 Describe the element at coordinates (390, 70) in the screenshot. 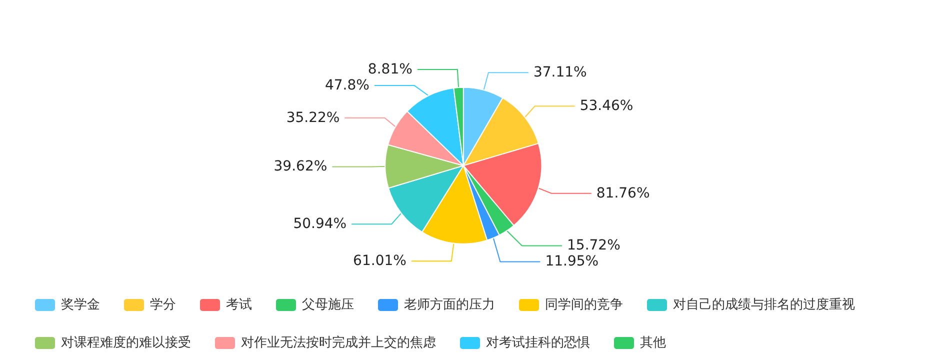

I see `data-label: 8.81%` at that location.